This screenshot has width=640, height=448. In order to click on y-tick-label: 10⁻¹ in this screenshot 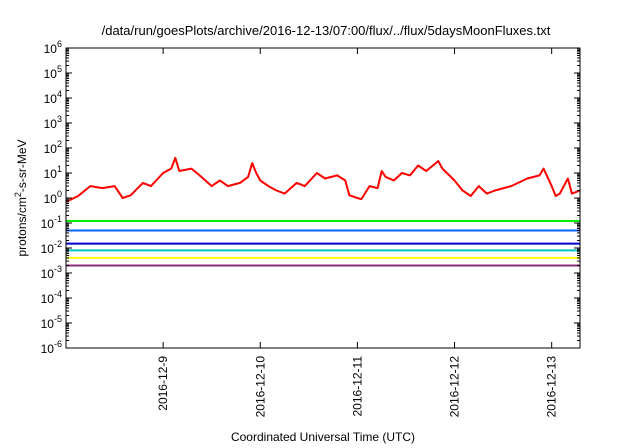, I will do `click(51, 222)`.